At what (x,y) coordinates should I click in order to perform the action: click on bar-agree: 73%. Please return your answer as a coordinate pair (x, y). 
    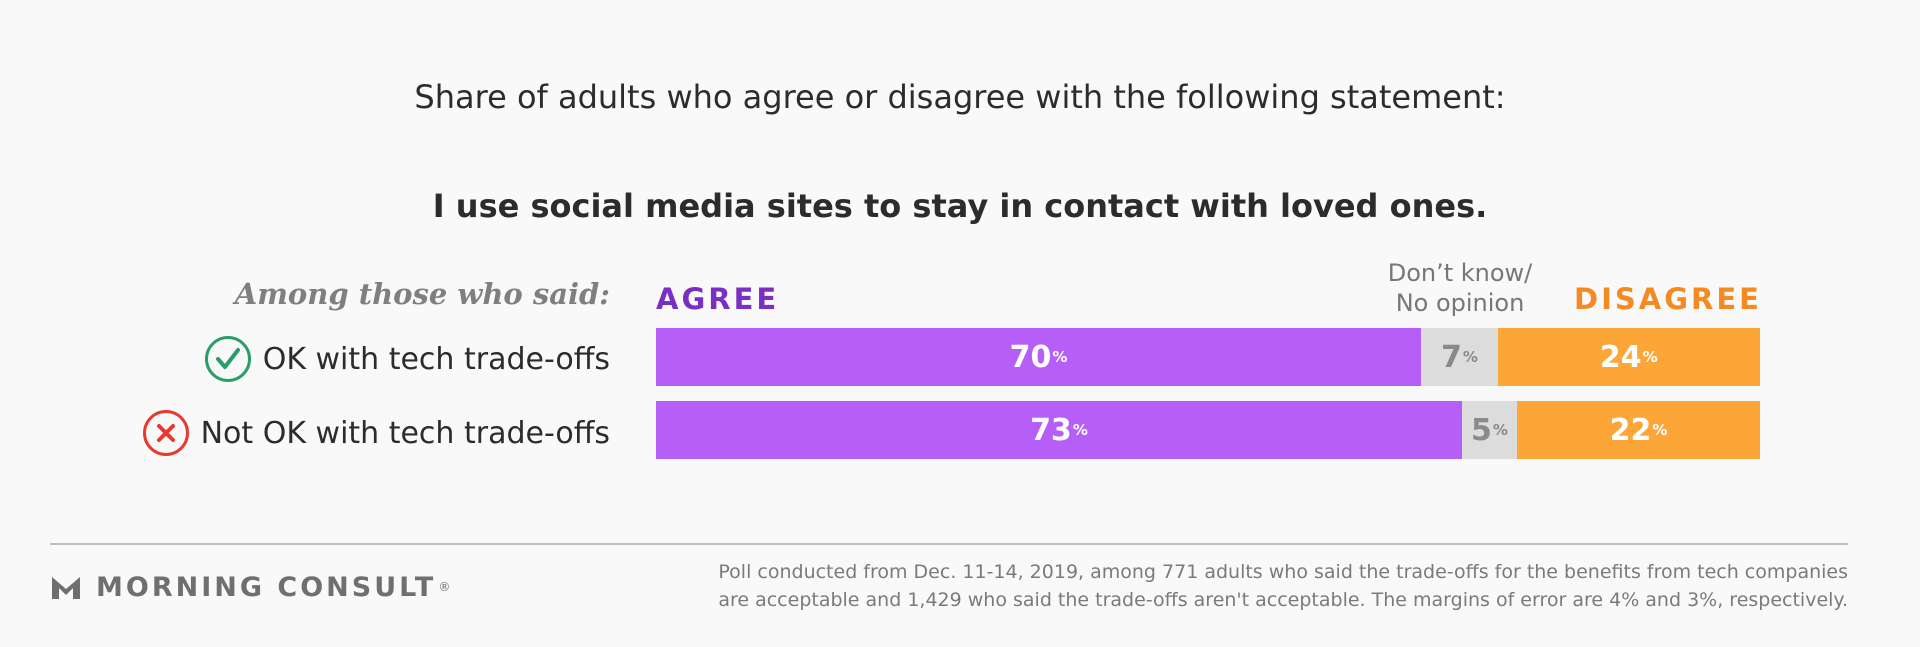
    Looking at the image, I should click on (1059, 430).